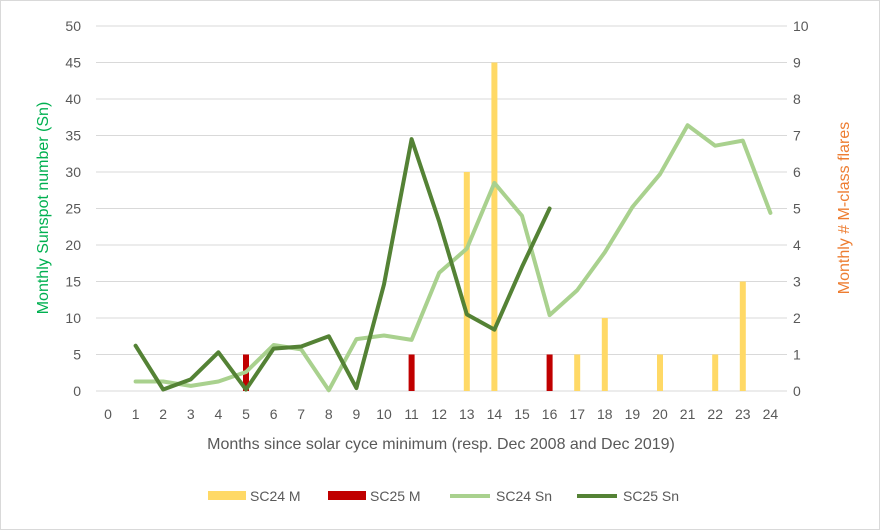  Describe the element at coordinates (495, 414) in the screenshot. I see `x-tick-label: 14` at that location.